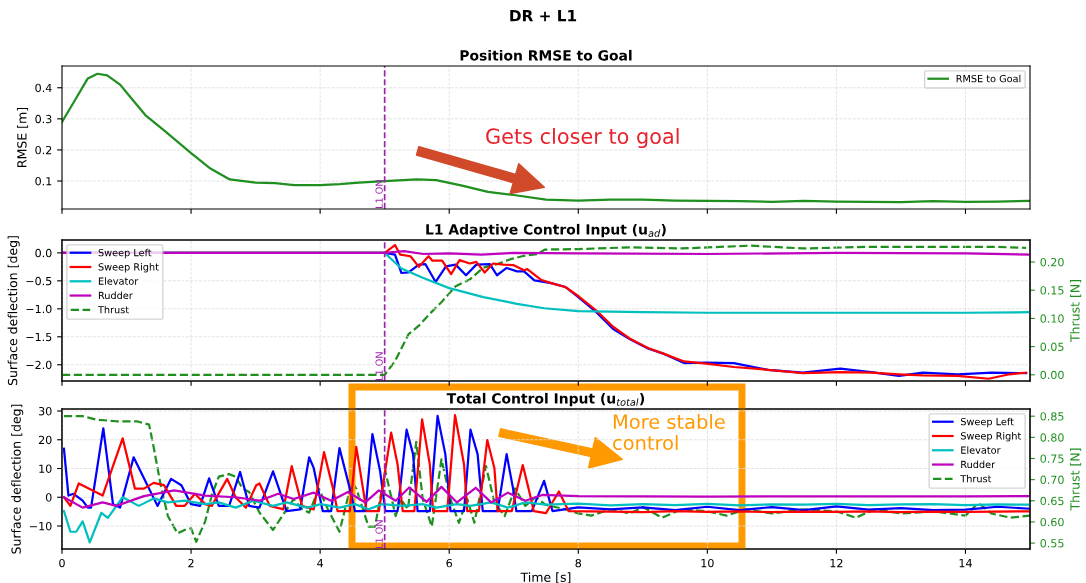 This screenshot has height=583, width=1086. Describe the element at coordinates (45, 468) in the screenshot. I see `y-tick-label: 10` at that location.